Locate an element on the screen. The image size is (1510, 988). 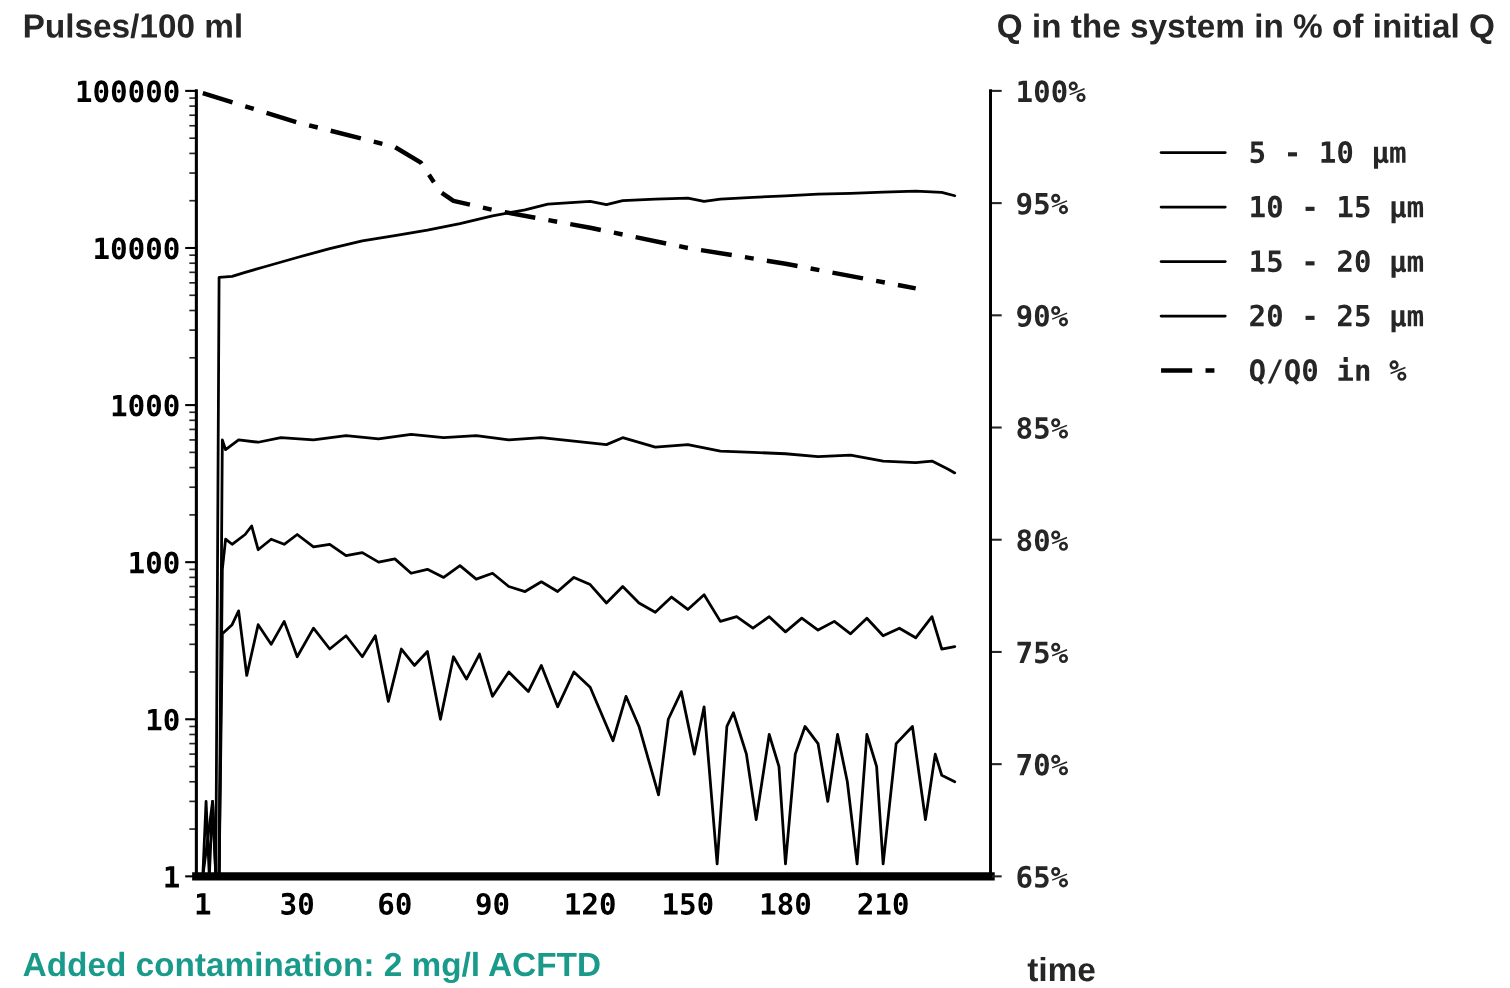
y2-tick-label: 70% is located at coordinates (1043, 764).